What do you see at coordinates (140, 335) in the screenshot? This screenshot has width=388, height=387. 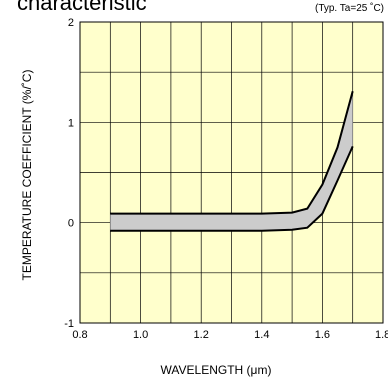 I see `x-tick-label: 1.0` at bounding box center [140, 335].